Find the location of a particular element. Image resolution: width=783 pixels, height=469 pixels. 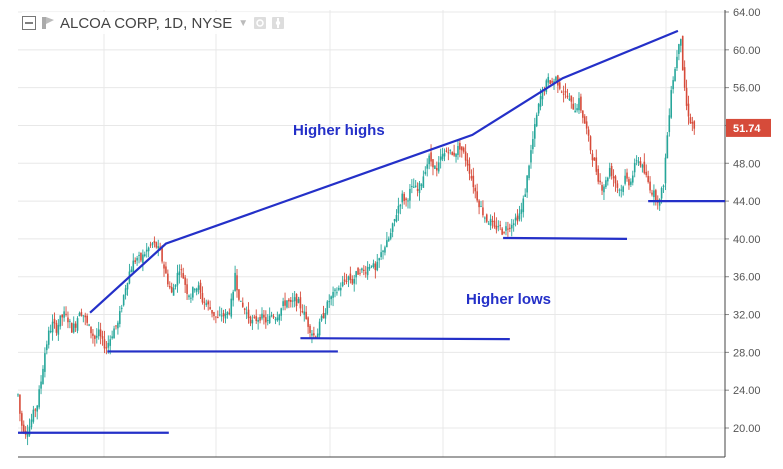

y-tick-label: 24.00 is located at coordinates (747, 391).